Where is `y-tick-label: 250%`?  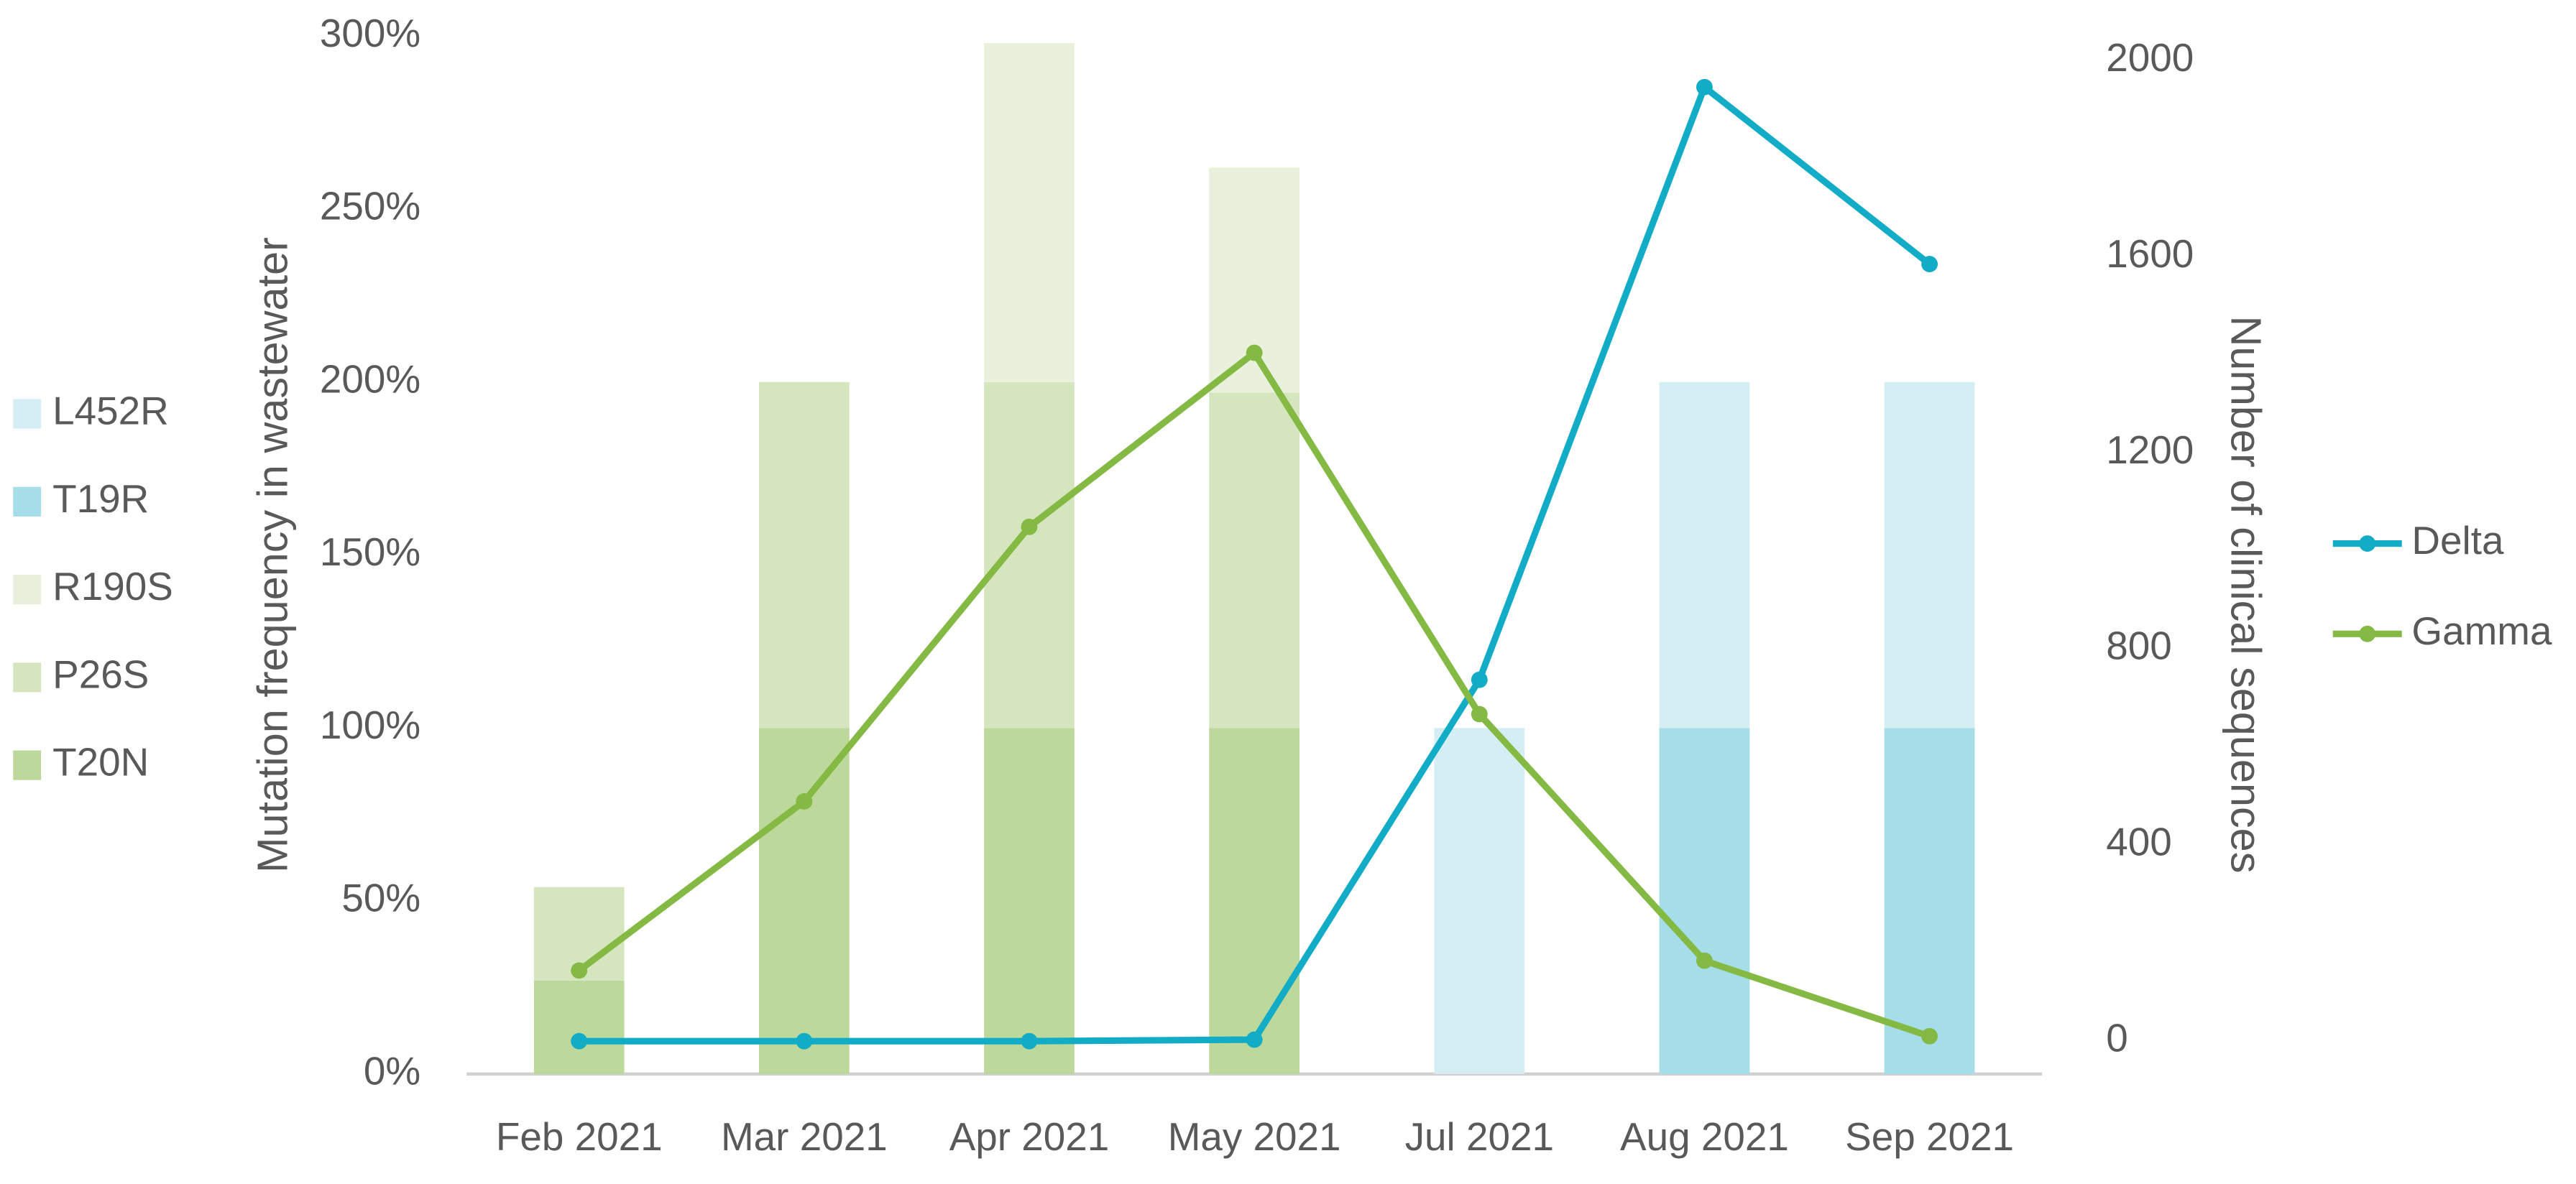
y-tick-label: 250% is located at coordinates (370, 206).